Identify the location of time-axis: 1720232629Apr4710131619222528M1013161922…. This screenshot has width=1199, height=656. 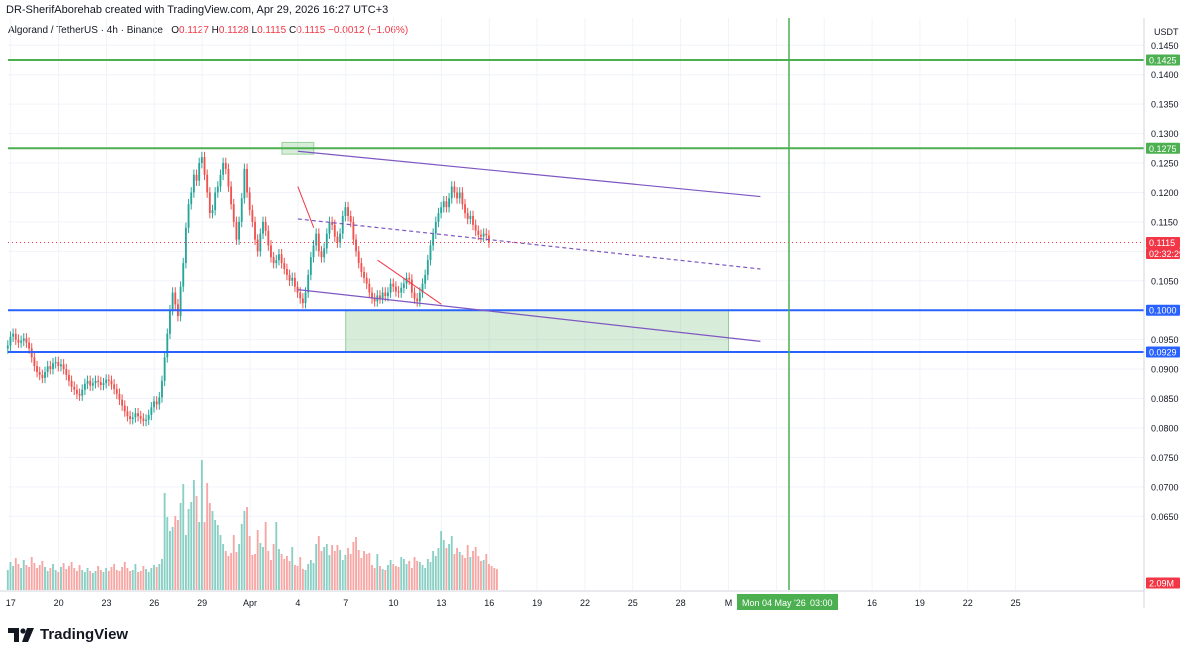
(572, 600).